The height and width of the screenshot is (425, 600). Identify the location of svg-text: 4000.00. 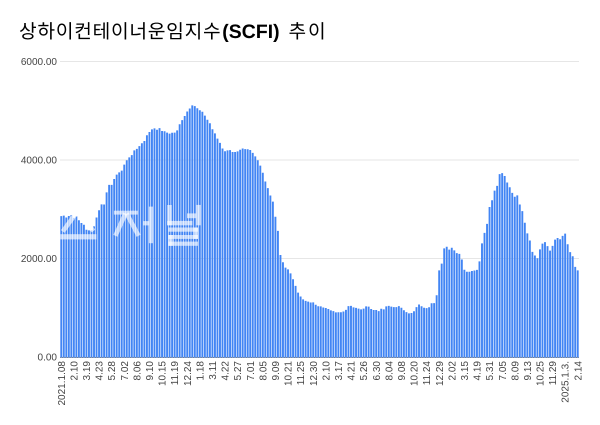
(39, 161).